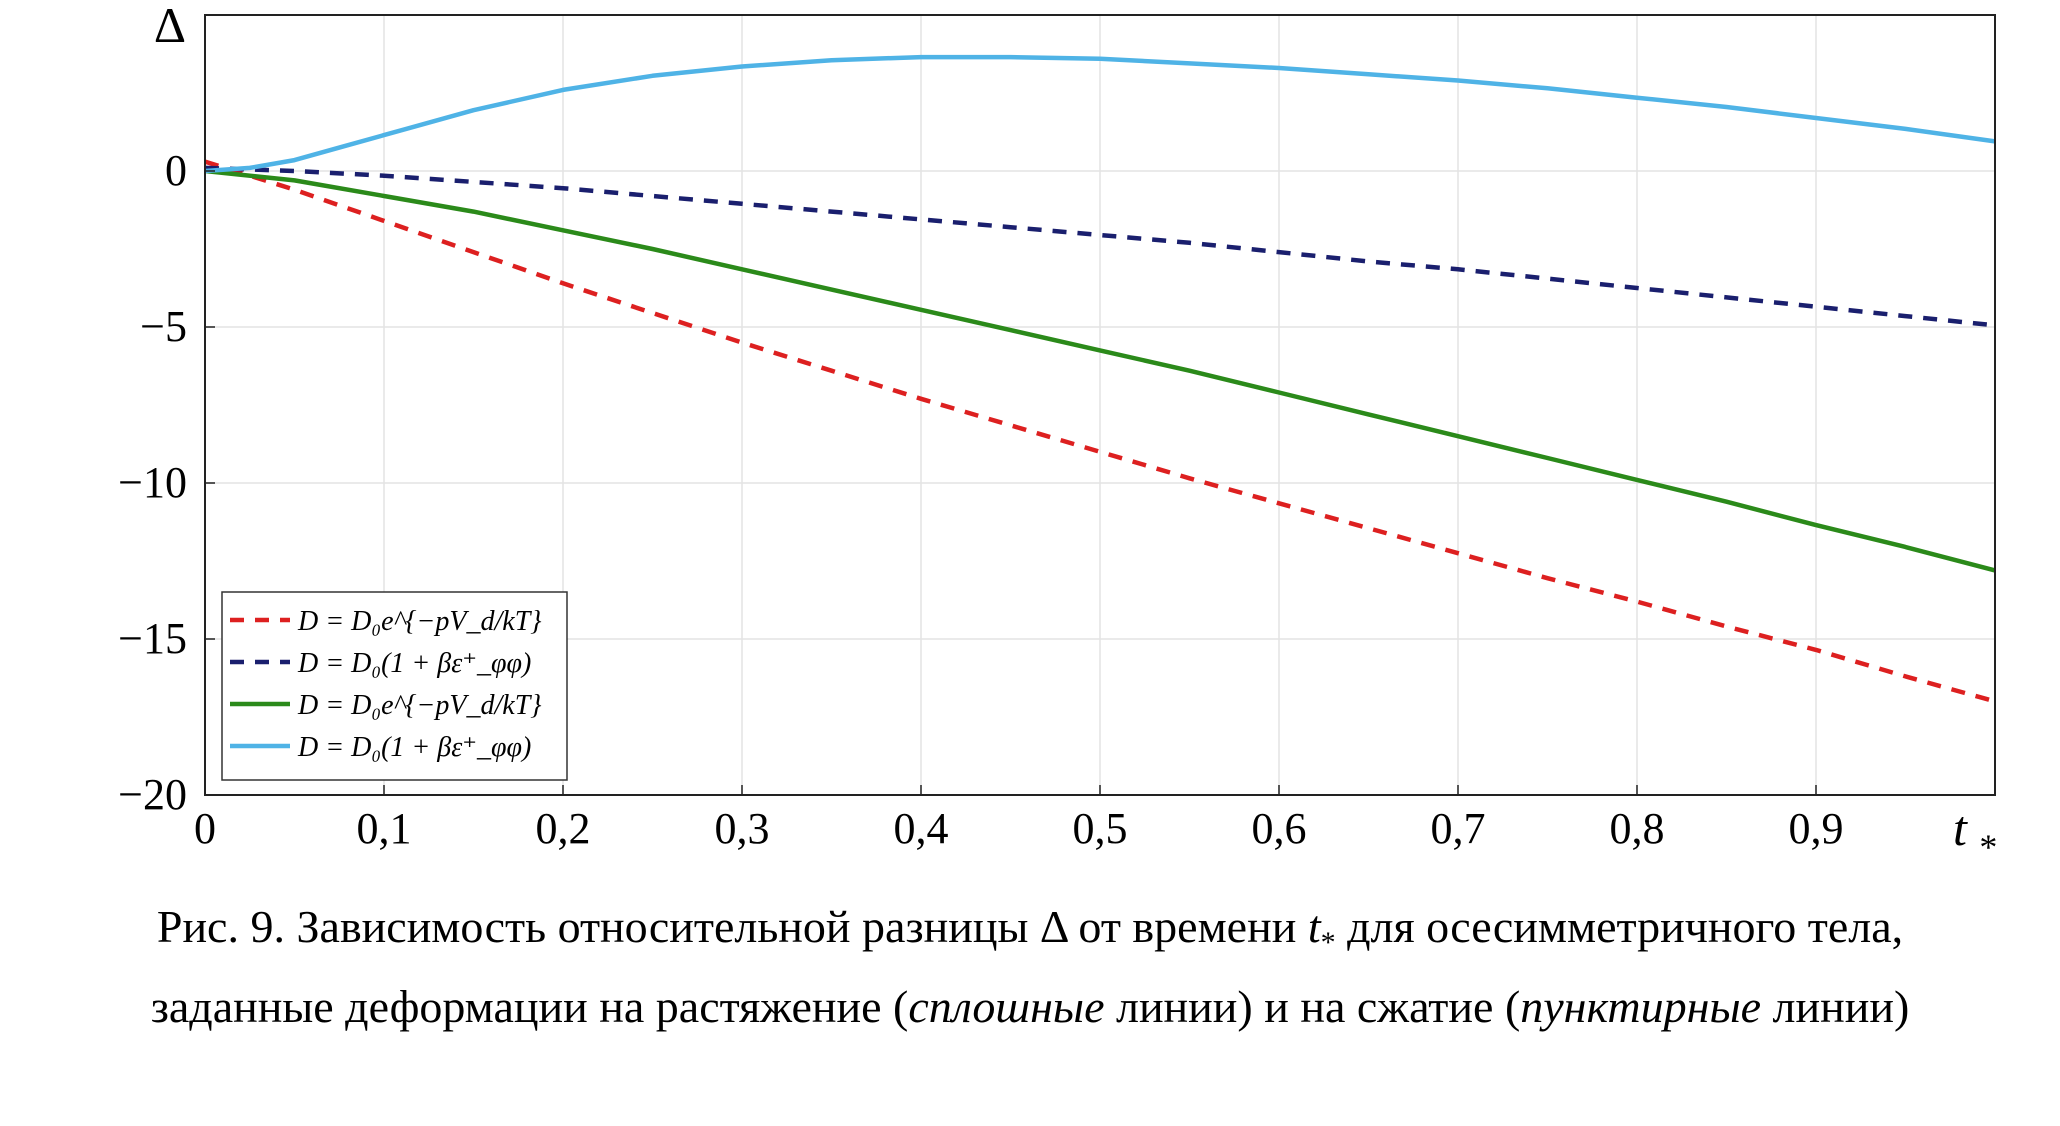  What do you see at coordinates (1458, 828) in the screenshot?
I see `x-tick-label: 0,7` at bounding box center [1458, 828].